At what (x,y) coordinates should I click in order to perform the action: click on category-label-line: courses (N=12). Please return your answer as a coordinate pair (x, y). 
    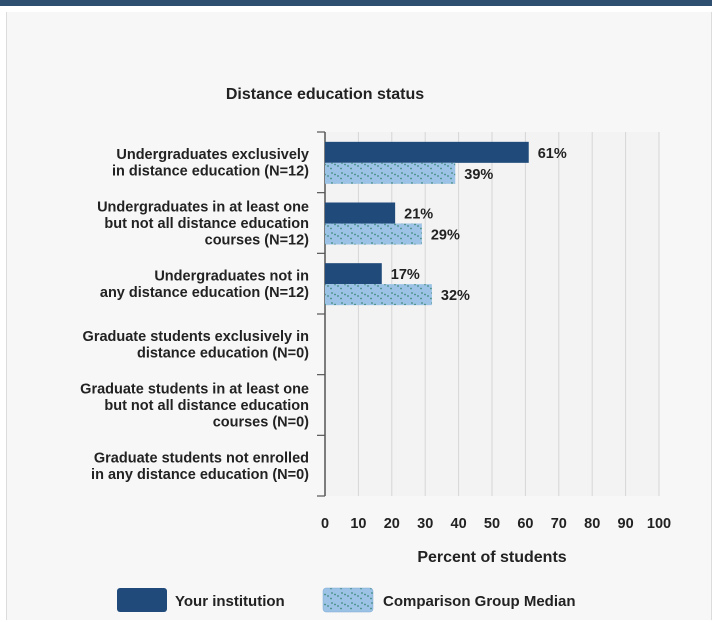
    Looking at the image, I should click on (257, 241).